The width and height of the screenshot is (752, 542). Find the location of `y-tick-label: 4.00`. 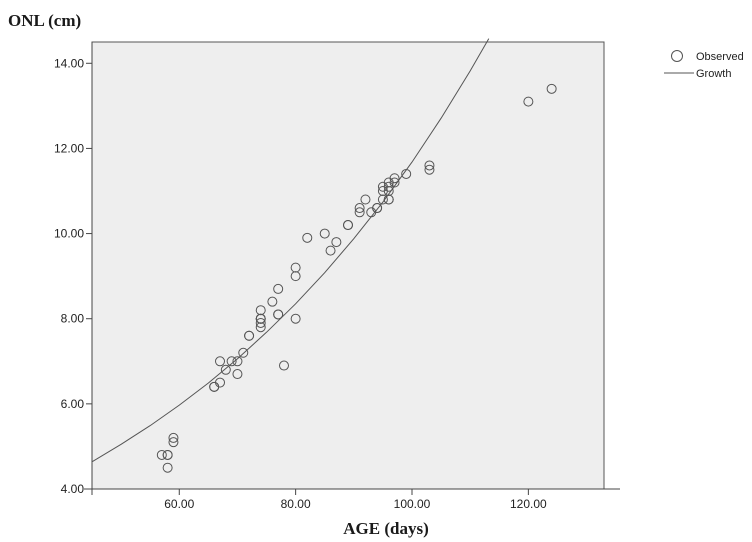

y-tick-label: 4.00 is located at coordinates (73, 489).